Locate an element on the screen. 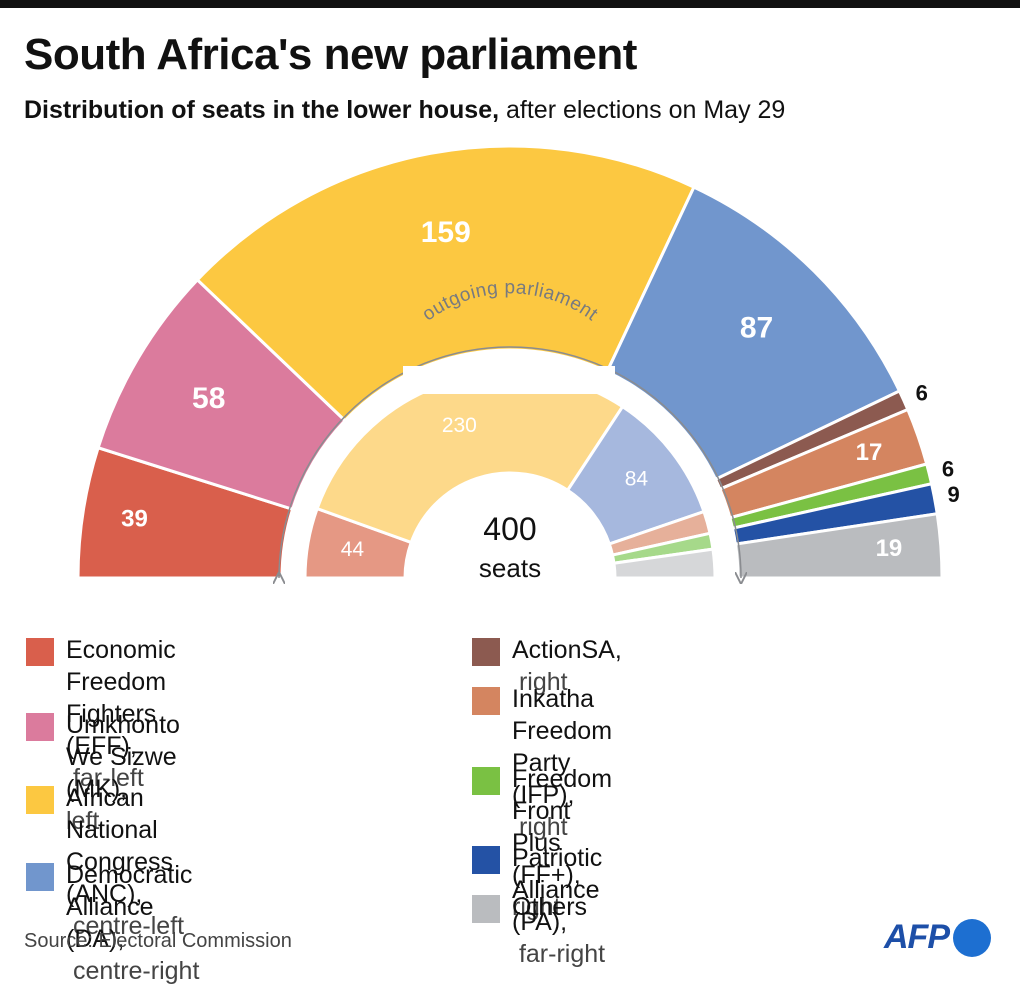 This screenshot has width=1020, height=987. source-note: Source: Electoral Commission is located at coordinates (158, 941).